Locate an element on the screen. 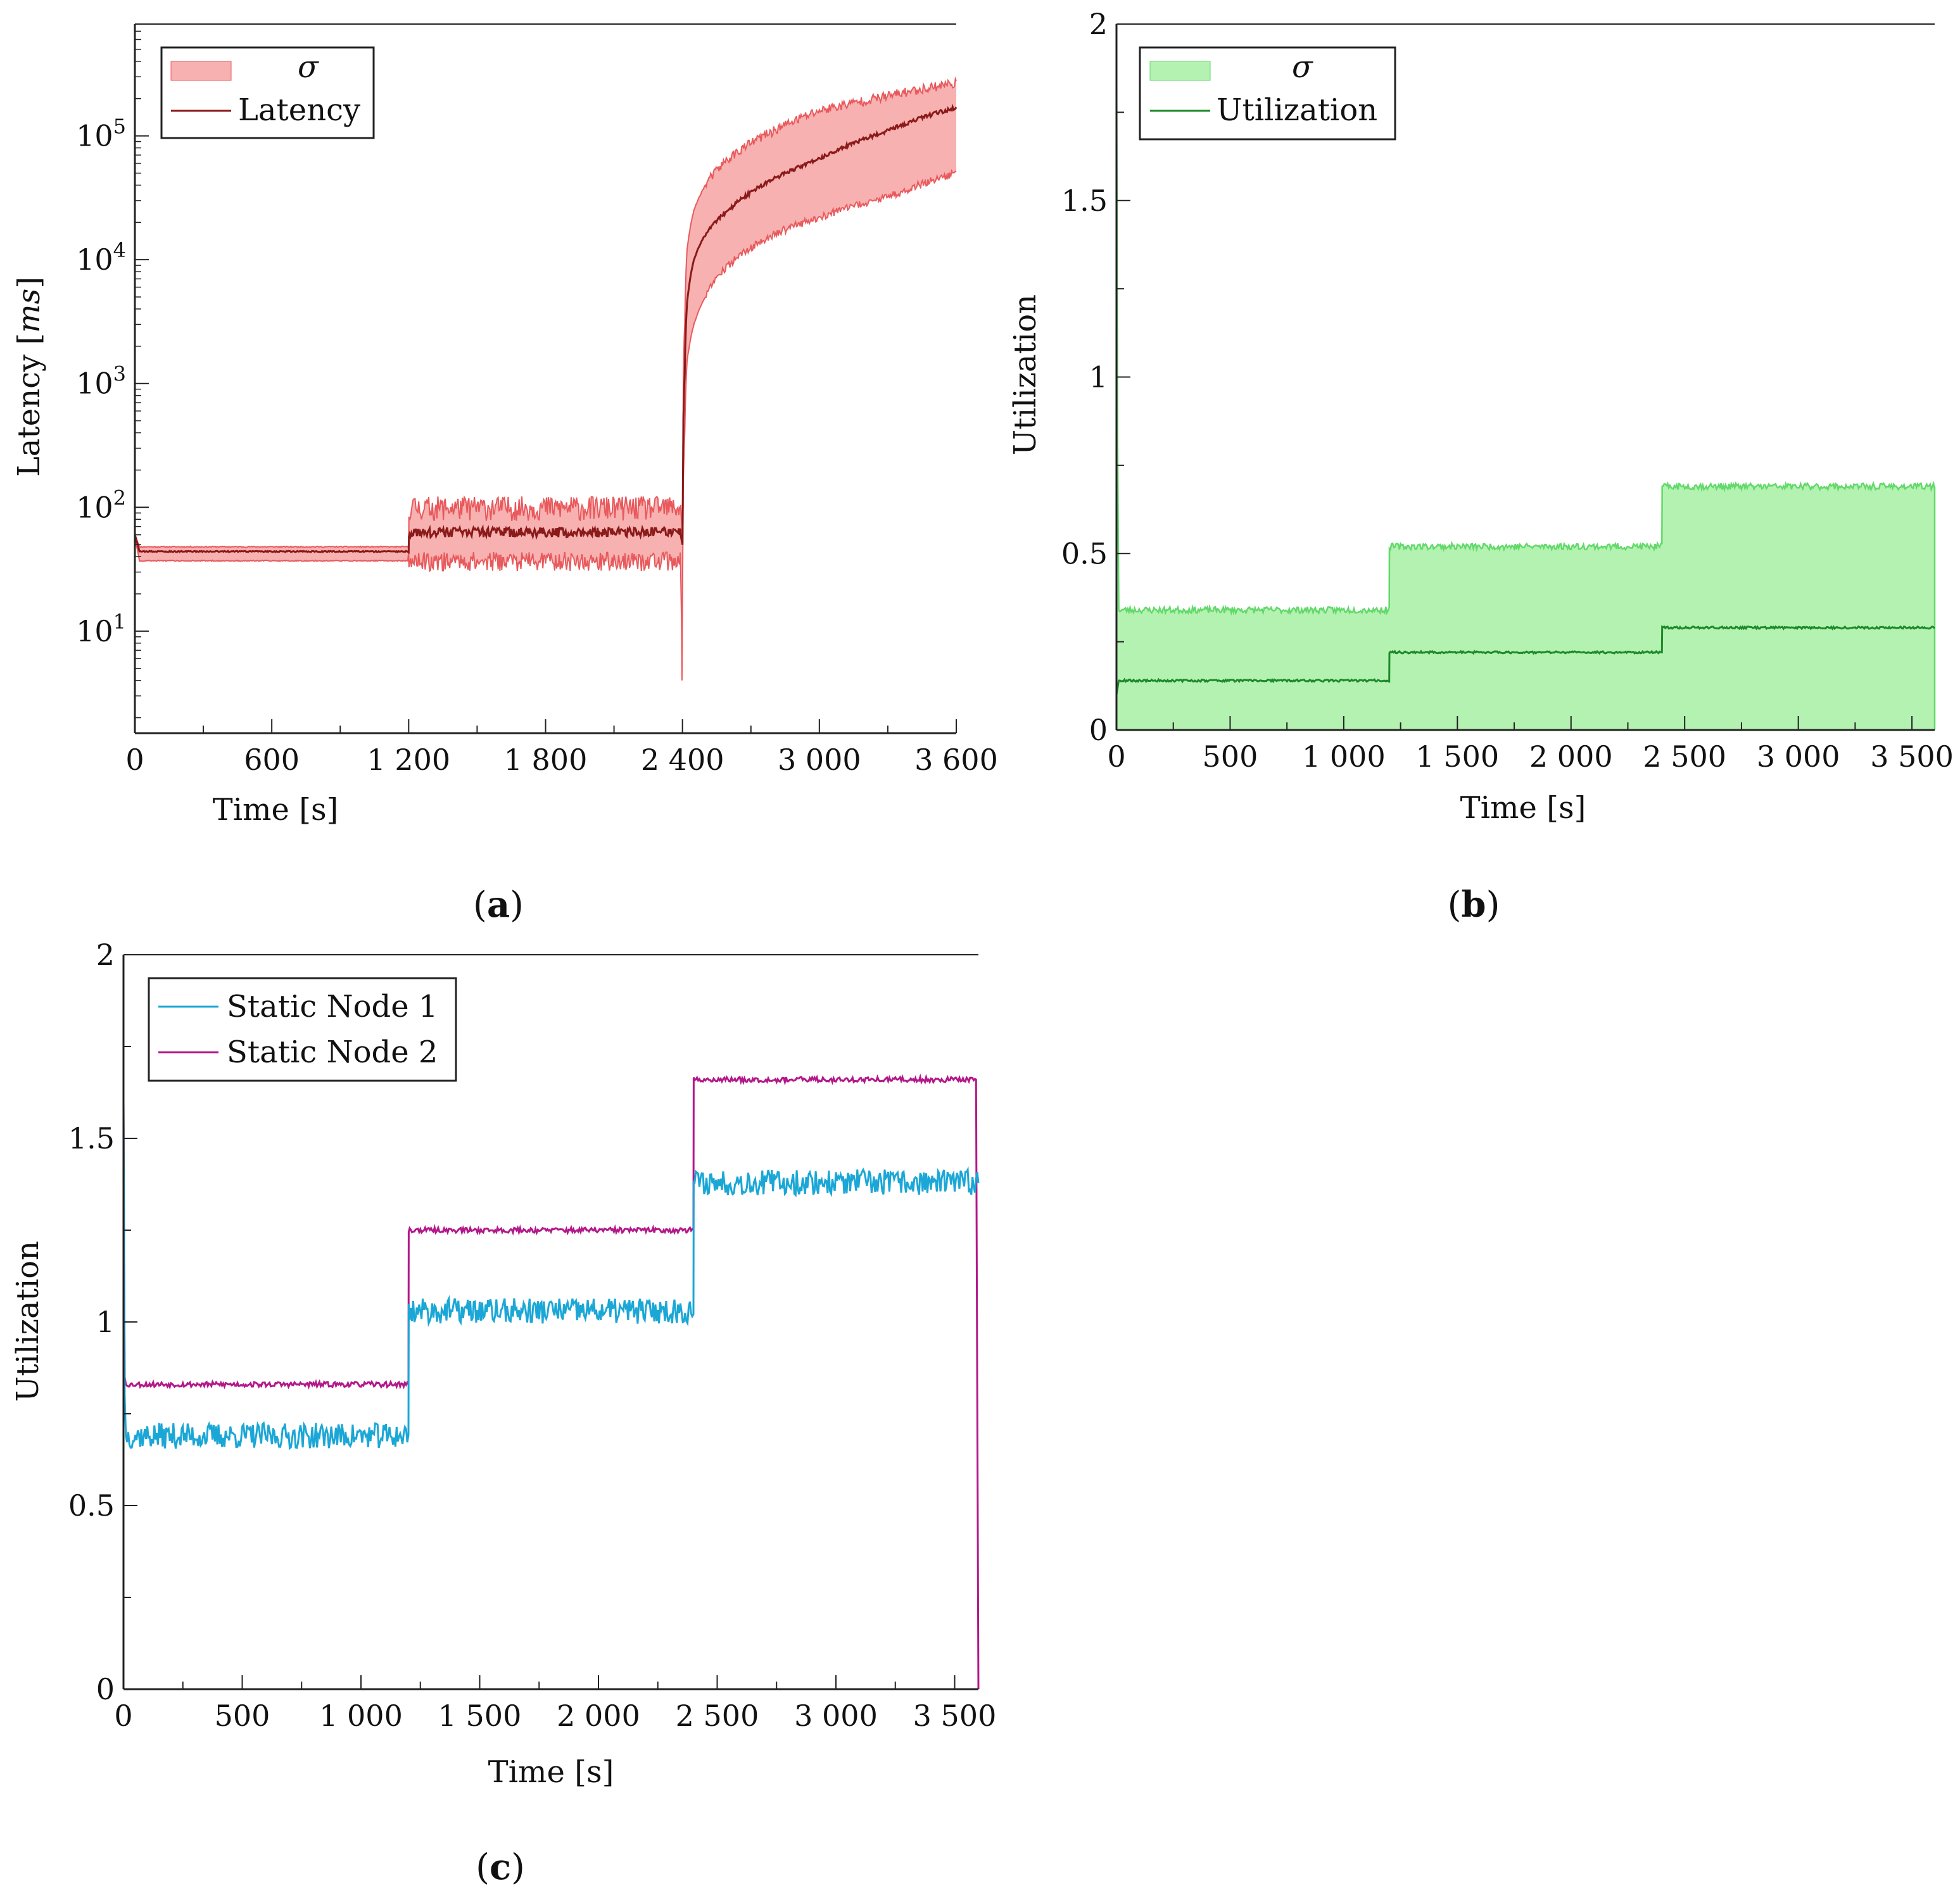  y-tick-label: 10³ is located at coordinates (101, 382).